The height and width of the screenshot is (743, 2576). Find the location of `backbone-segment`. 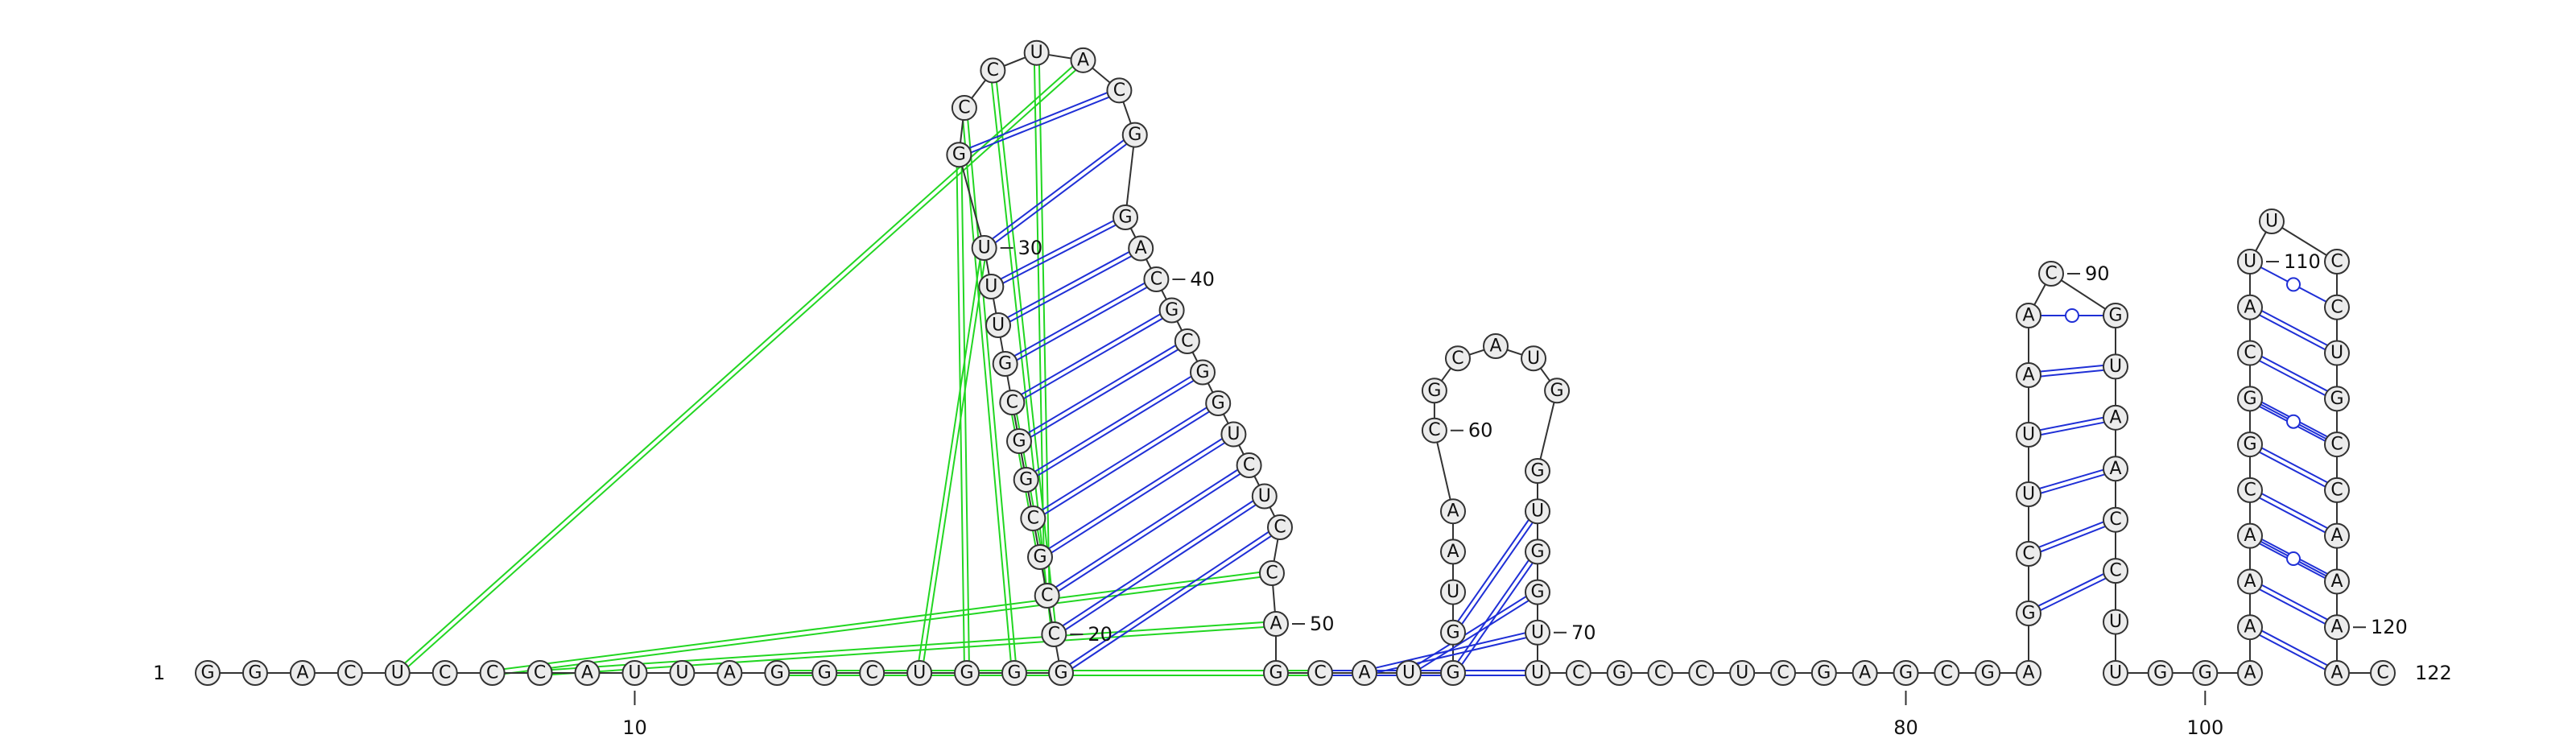

backbone-segment is located at coordinates (1547, 431).